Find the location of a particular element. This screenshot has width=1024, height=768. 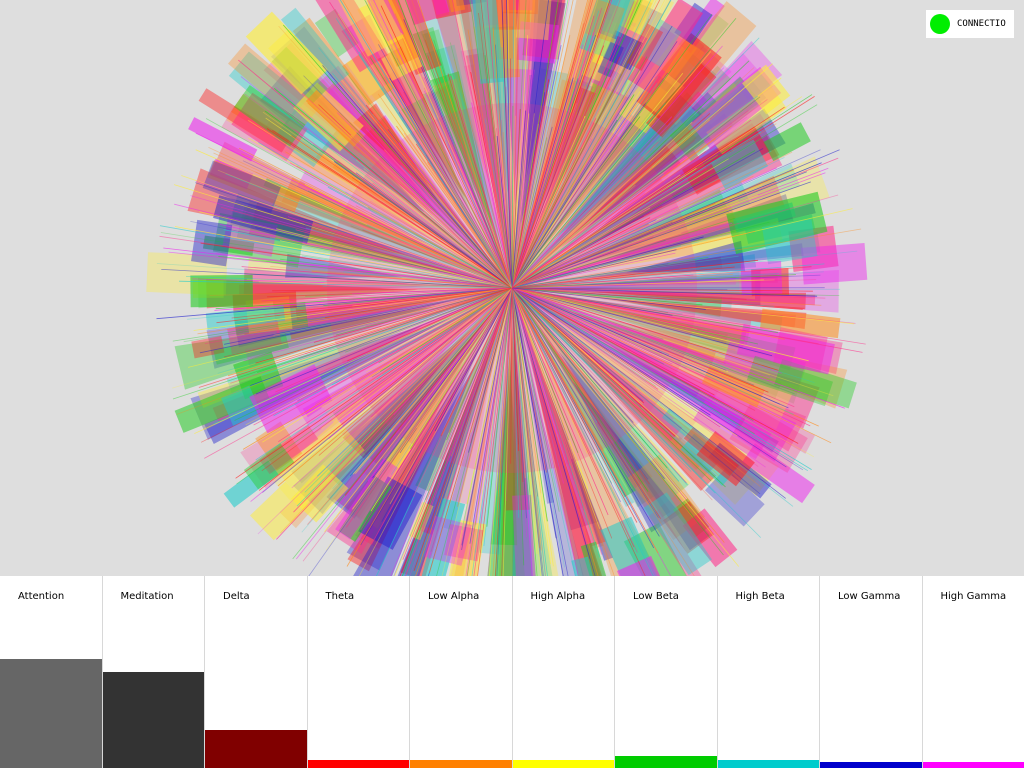

channel-panel-meditation: Meditation is located at coordinates (153, 672).